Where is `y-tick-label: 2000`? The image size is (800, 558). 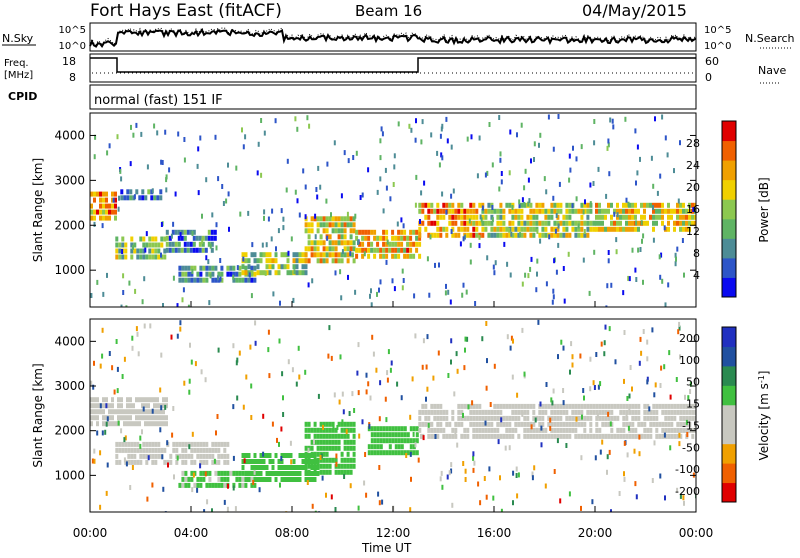
y-tick-label: 2000 is located at coordinates (69, 225).